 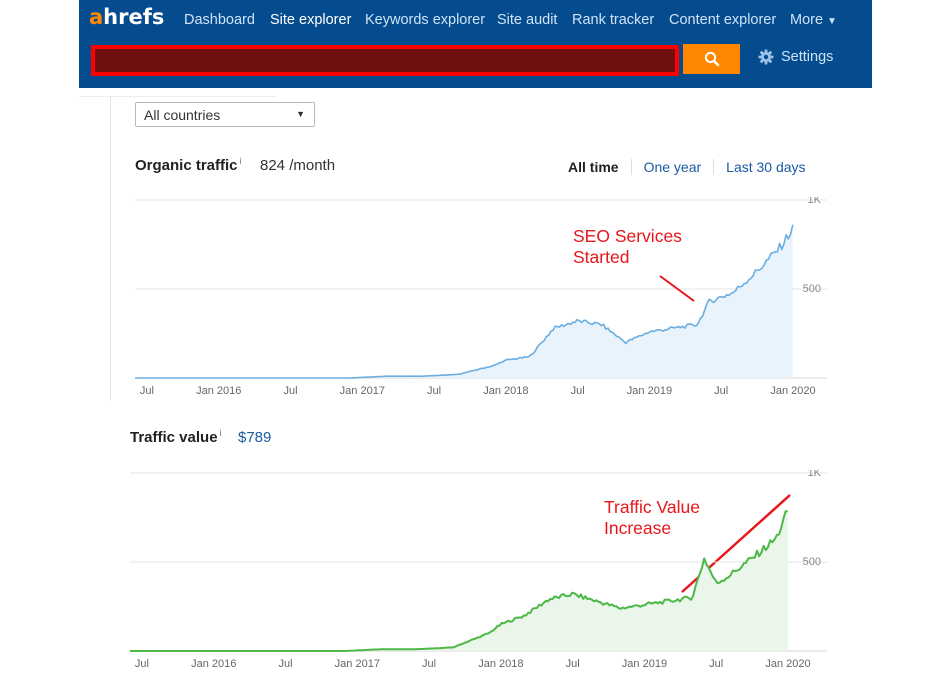 What do you see at coordinates (766, 57) in the screenshot?
I see `gear-icon` at bounding box center [766, 57].